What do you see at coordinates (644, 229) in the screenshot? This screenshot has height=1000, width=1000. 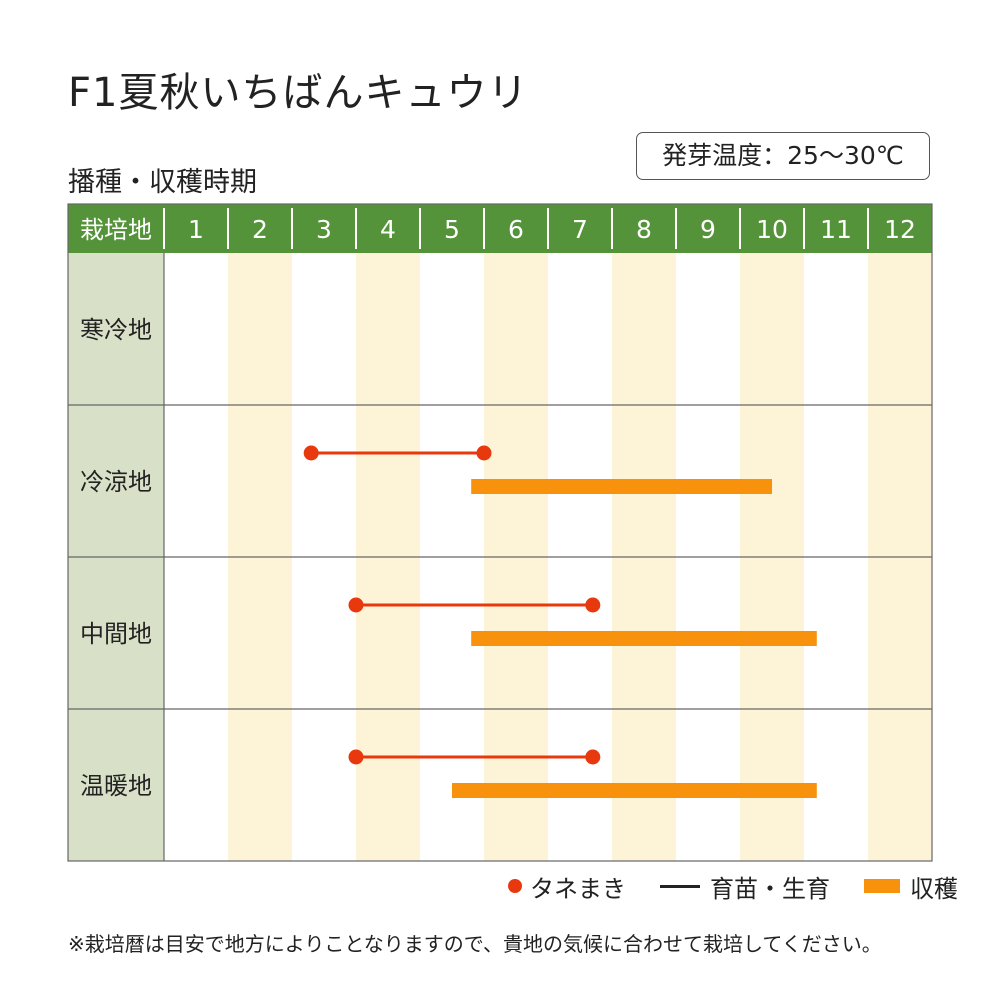 I see `month-label-8: 8` at bounding box center [644, 229].